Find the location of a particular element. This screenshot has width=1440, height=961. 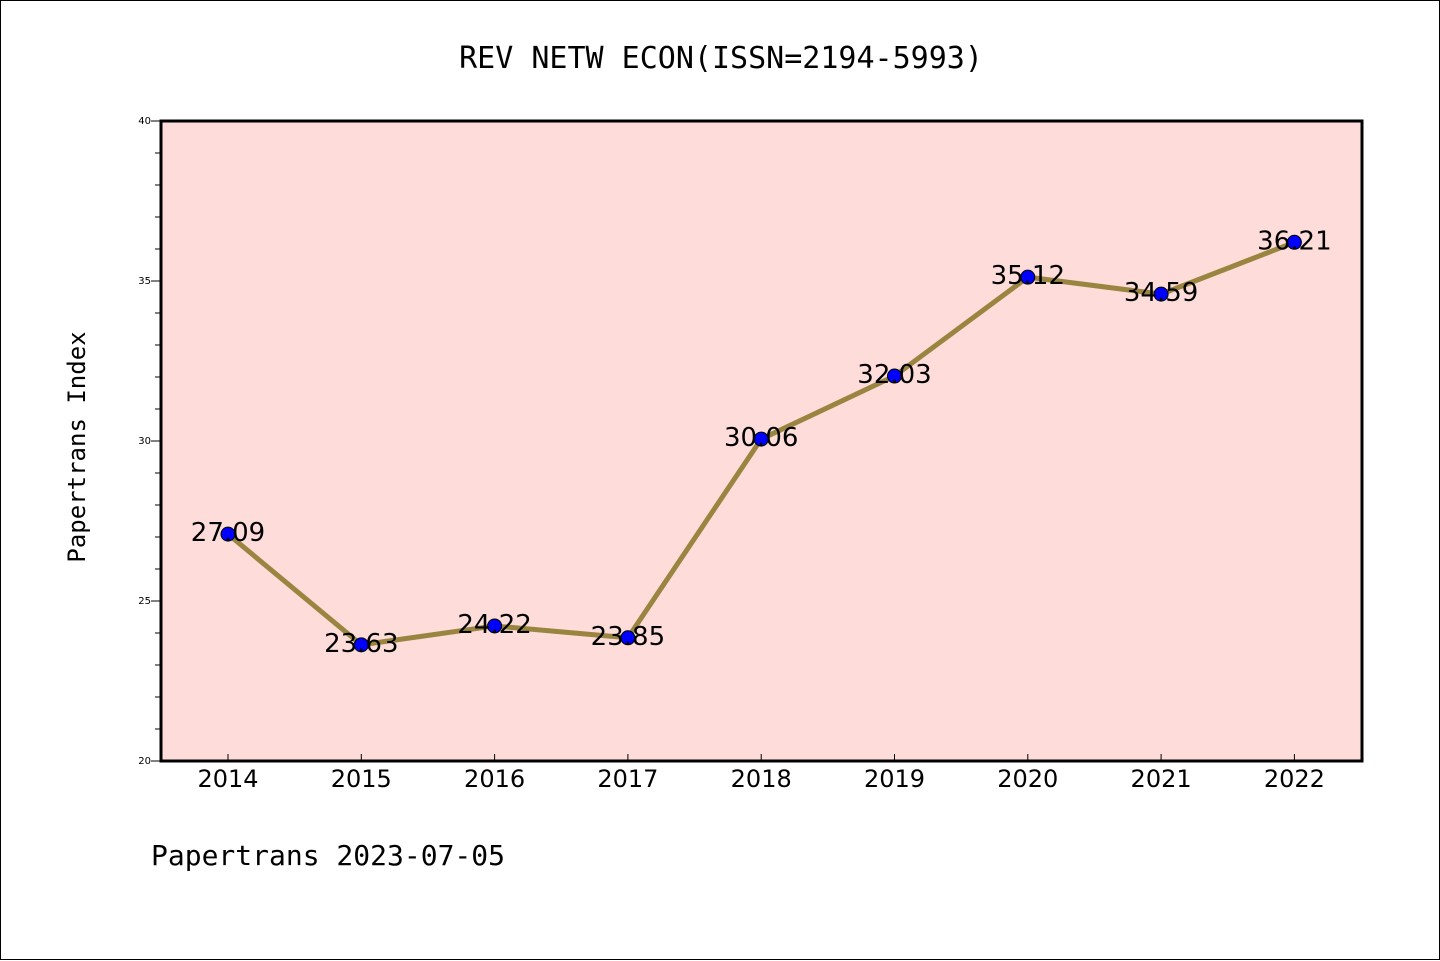

y-tick-label: 35 is located at coordinates (144, 281).